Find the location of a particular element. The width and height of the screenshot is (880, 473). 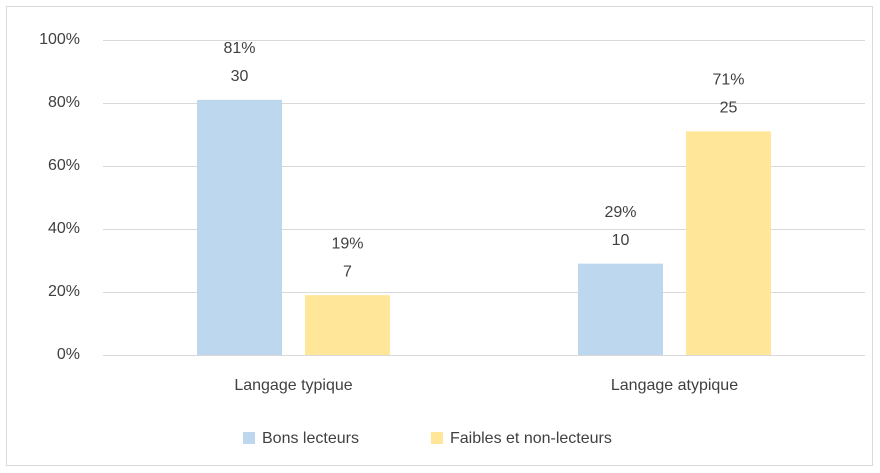

data-label: 81% is located at coordinates (239, 48).